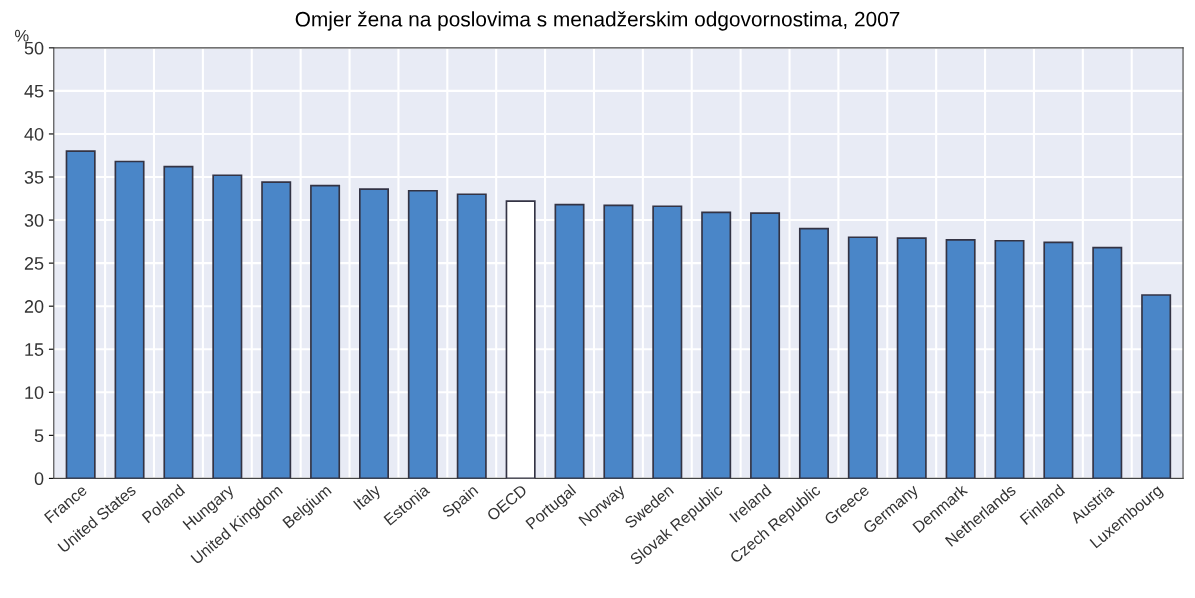 The width and height of the screenshot is (1195, 598). What do you see at coordinates (39, 479) in the screenshot?
I see `y-tick-label: 0` at bounding box center [39, 479].